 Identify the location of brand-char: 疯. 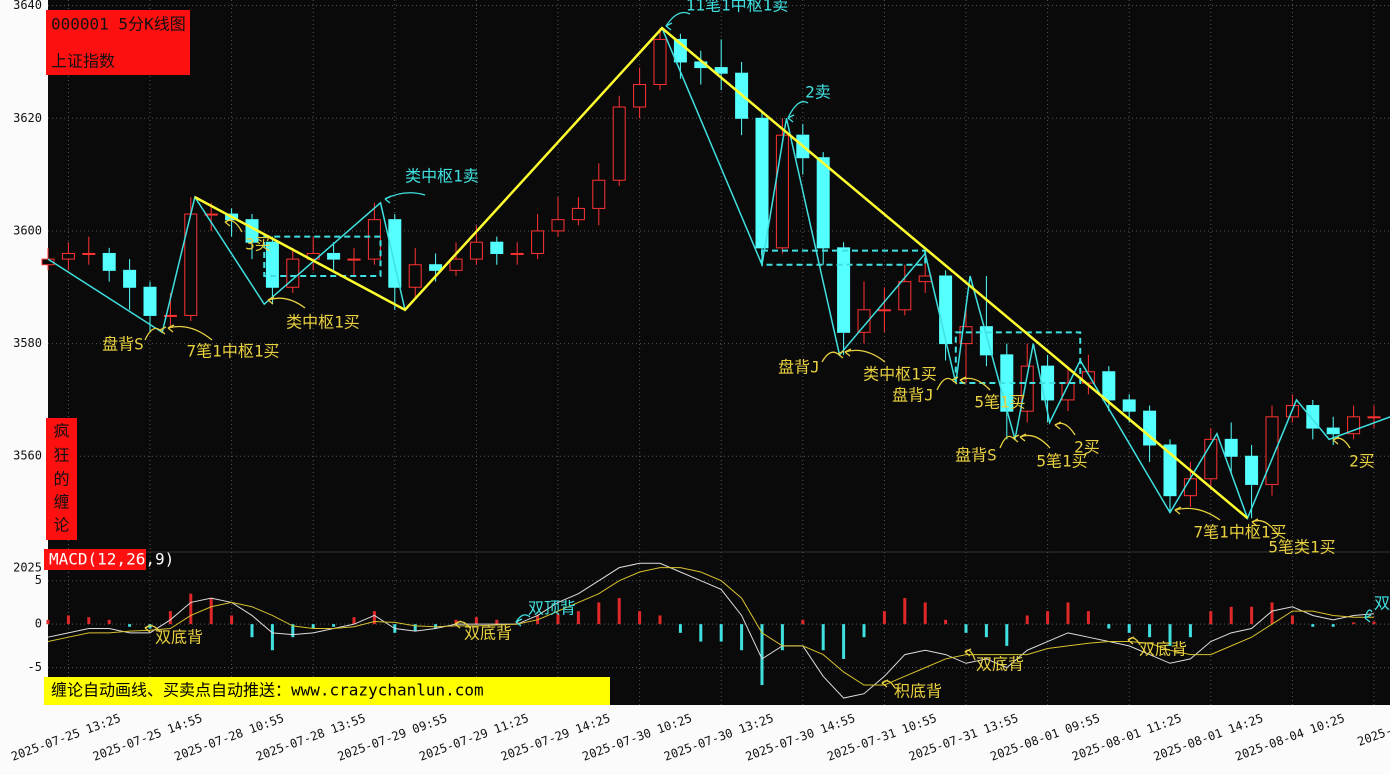
(61, 431).